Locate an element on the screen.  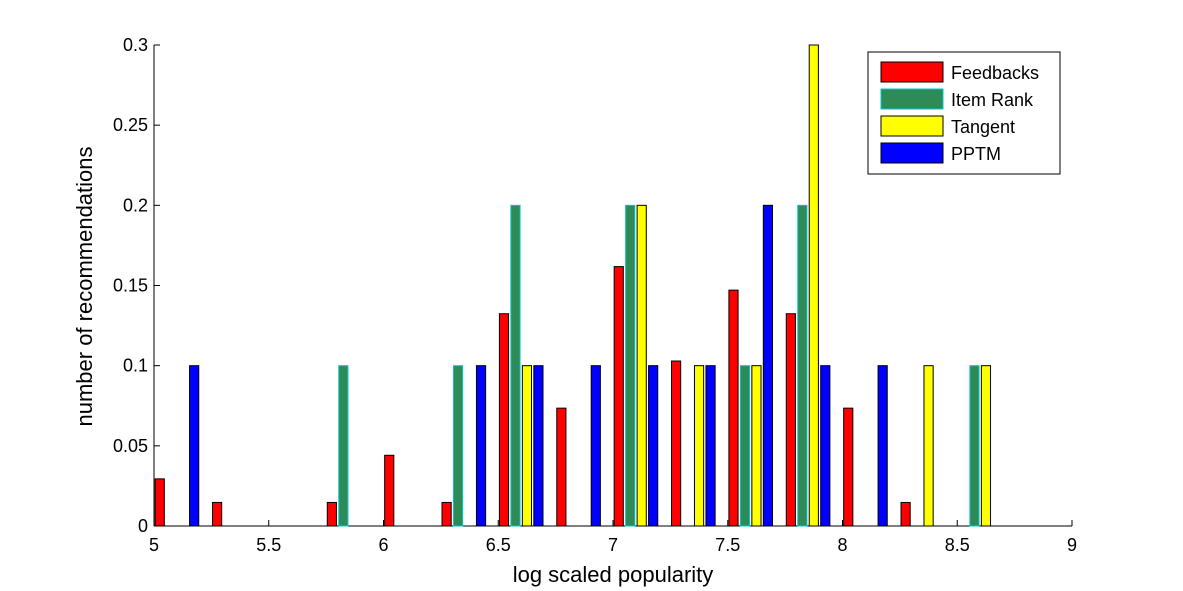
y-tick-label: 0 is located at coordinates (143, 526).